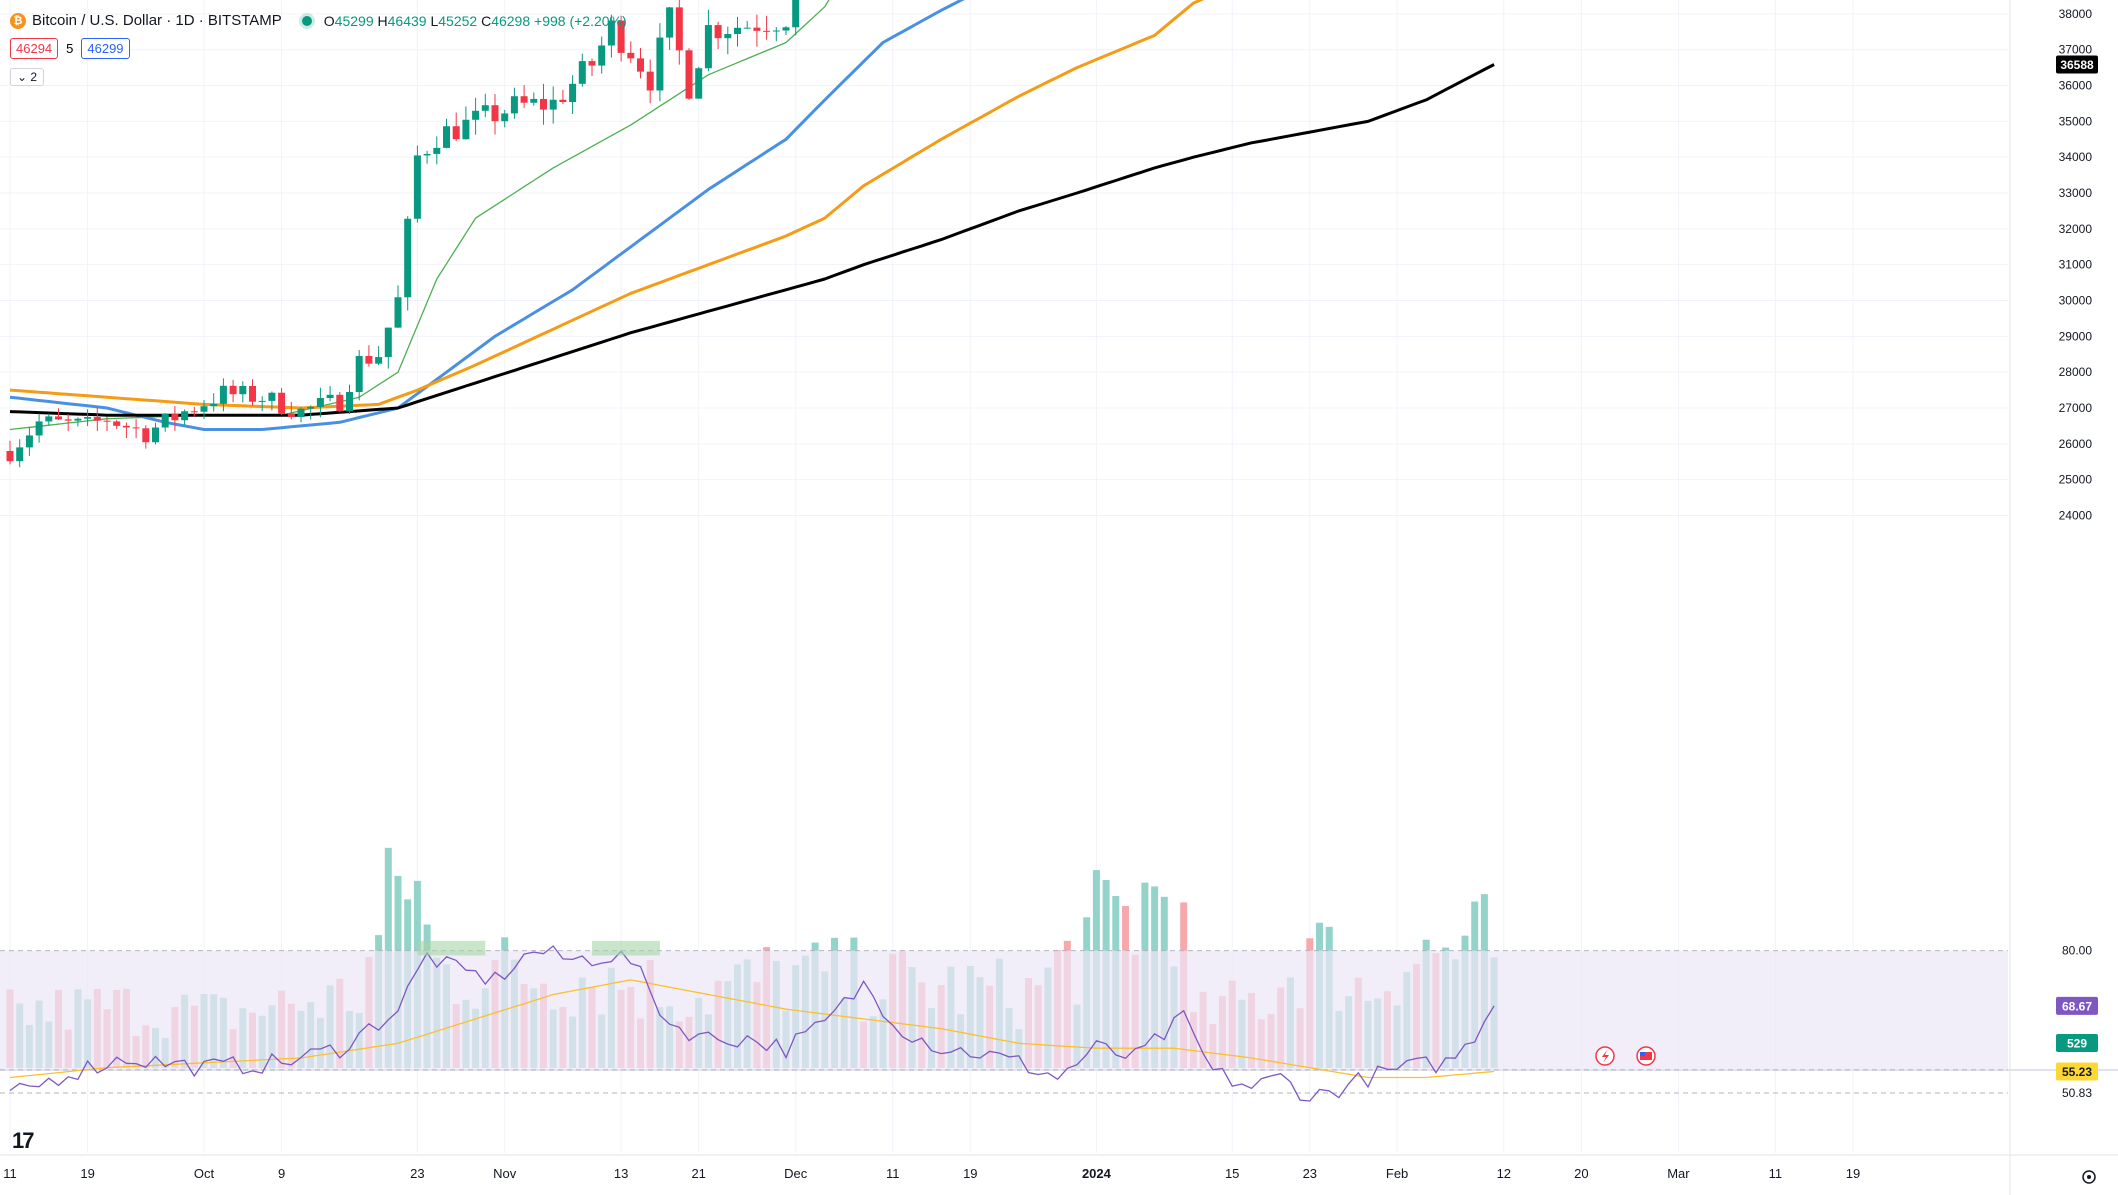 The width and height of the screenshot is (2118, 1195). I want to click on flag-canton, so click(1642, 1054).